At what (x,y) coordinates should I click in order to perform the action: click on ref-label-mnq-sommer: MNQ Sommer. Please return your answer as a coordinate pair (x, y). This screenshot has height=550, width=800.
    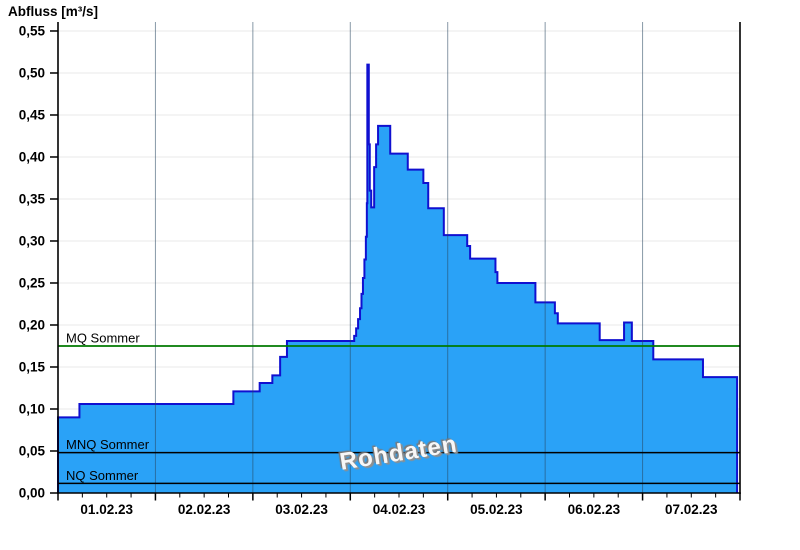
    Looking at the image, I should click on (108, 444).